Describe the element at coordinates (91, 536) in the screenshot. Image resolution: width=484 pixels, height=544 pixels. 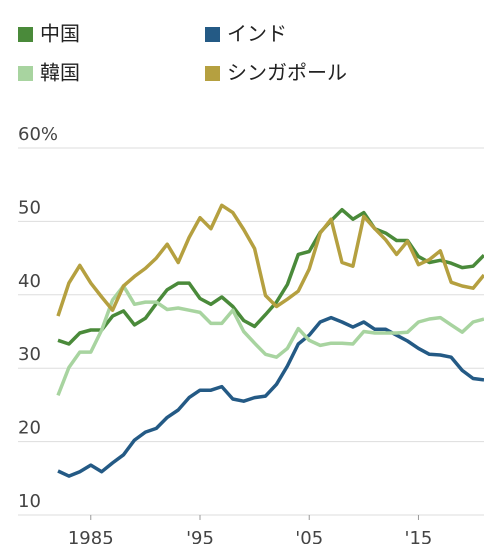
I see `x-tick-label: 1985` at that location.